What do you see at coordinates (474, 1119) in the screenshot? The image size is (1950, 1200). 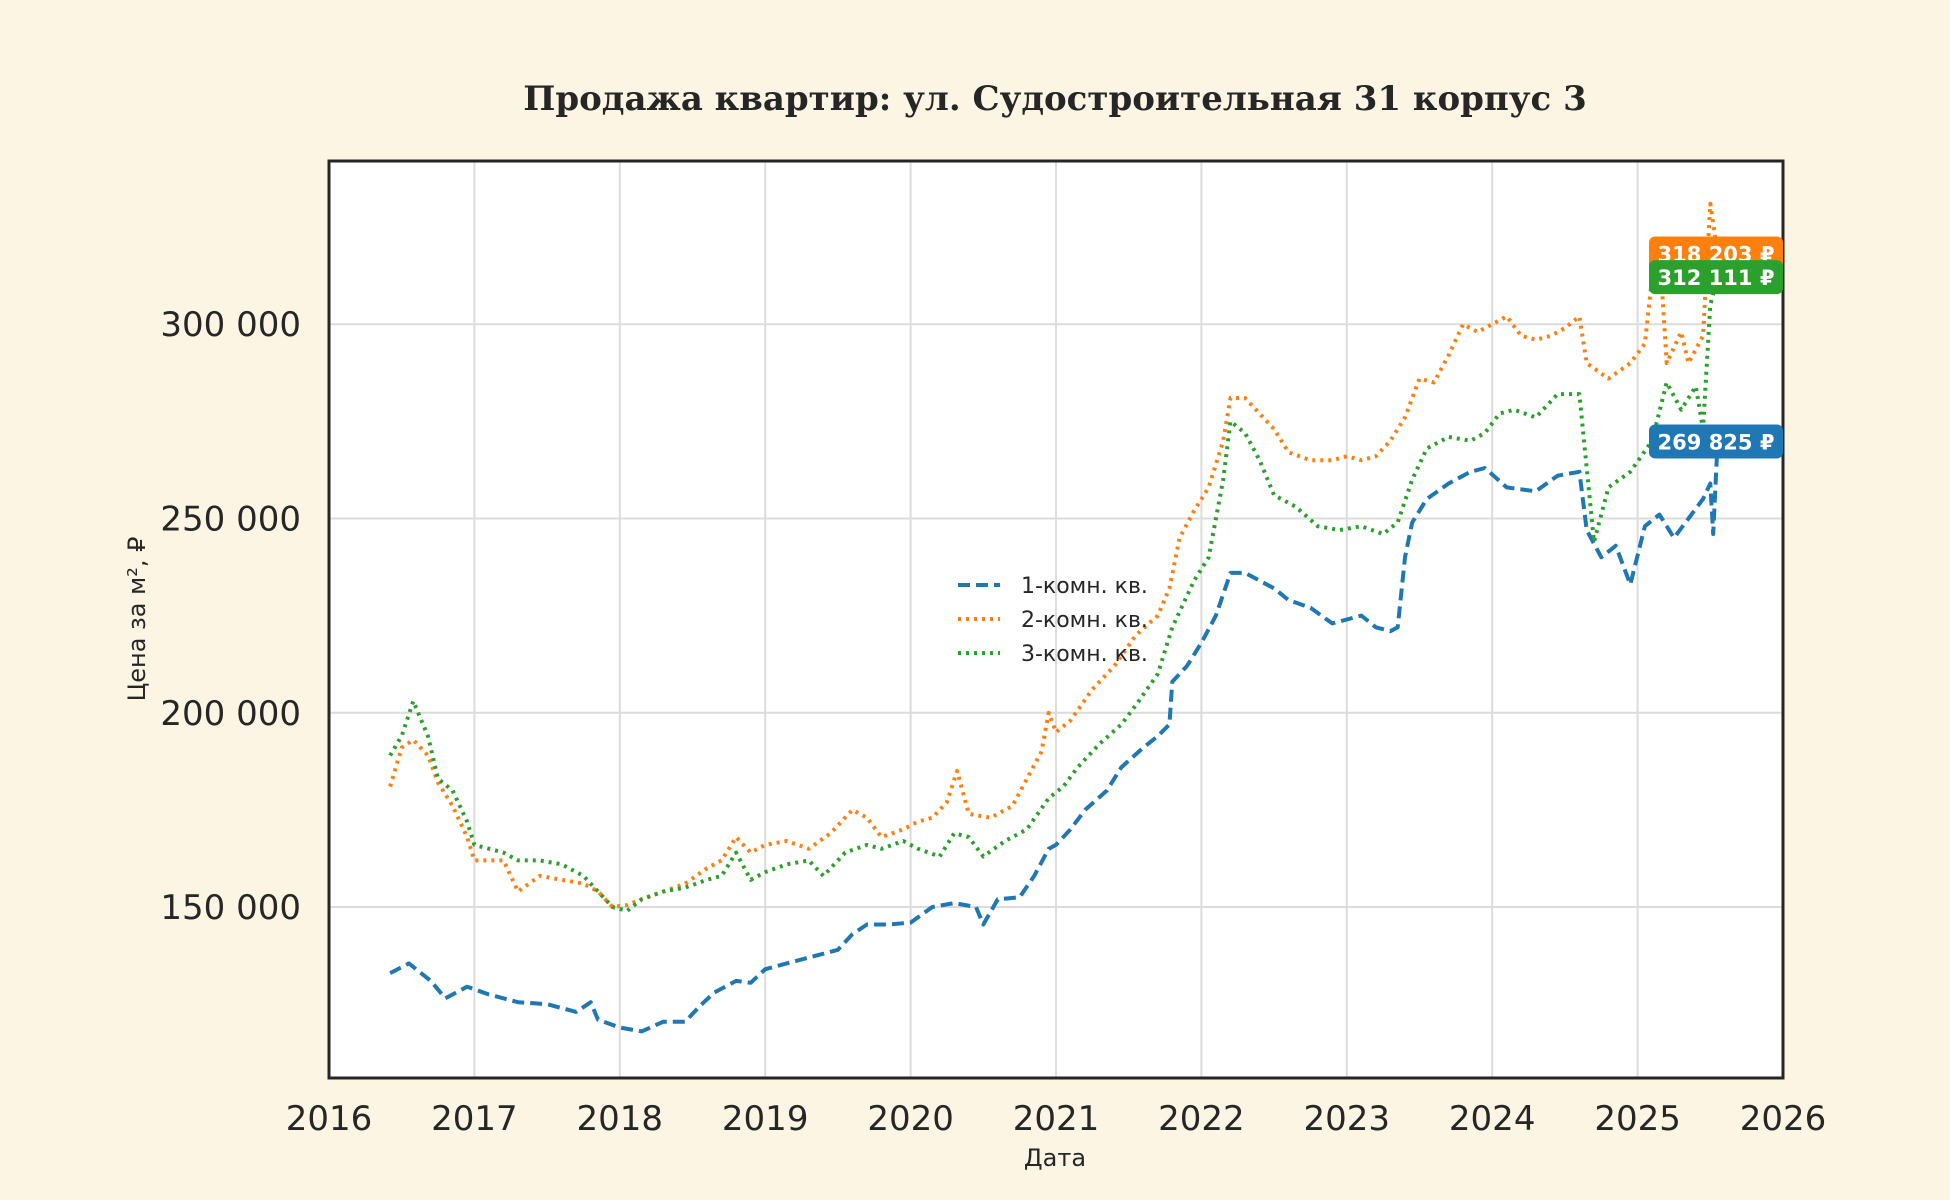 I see `x-tick-label: 2017` at bounding box center [474, 1119].